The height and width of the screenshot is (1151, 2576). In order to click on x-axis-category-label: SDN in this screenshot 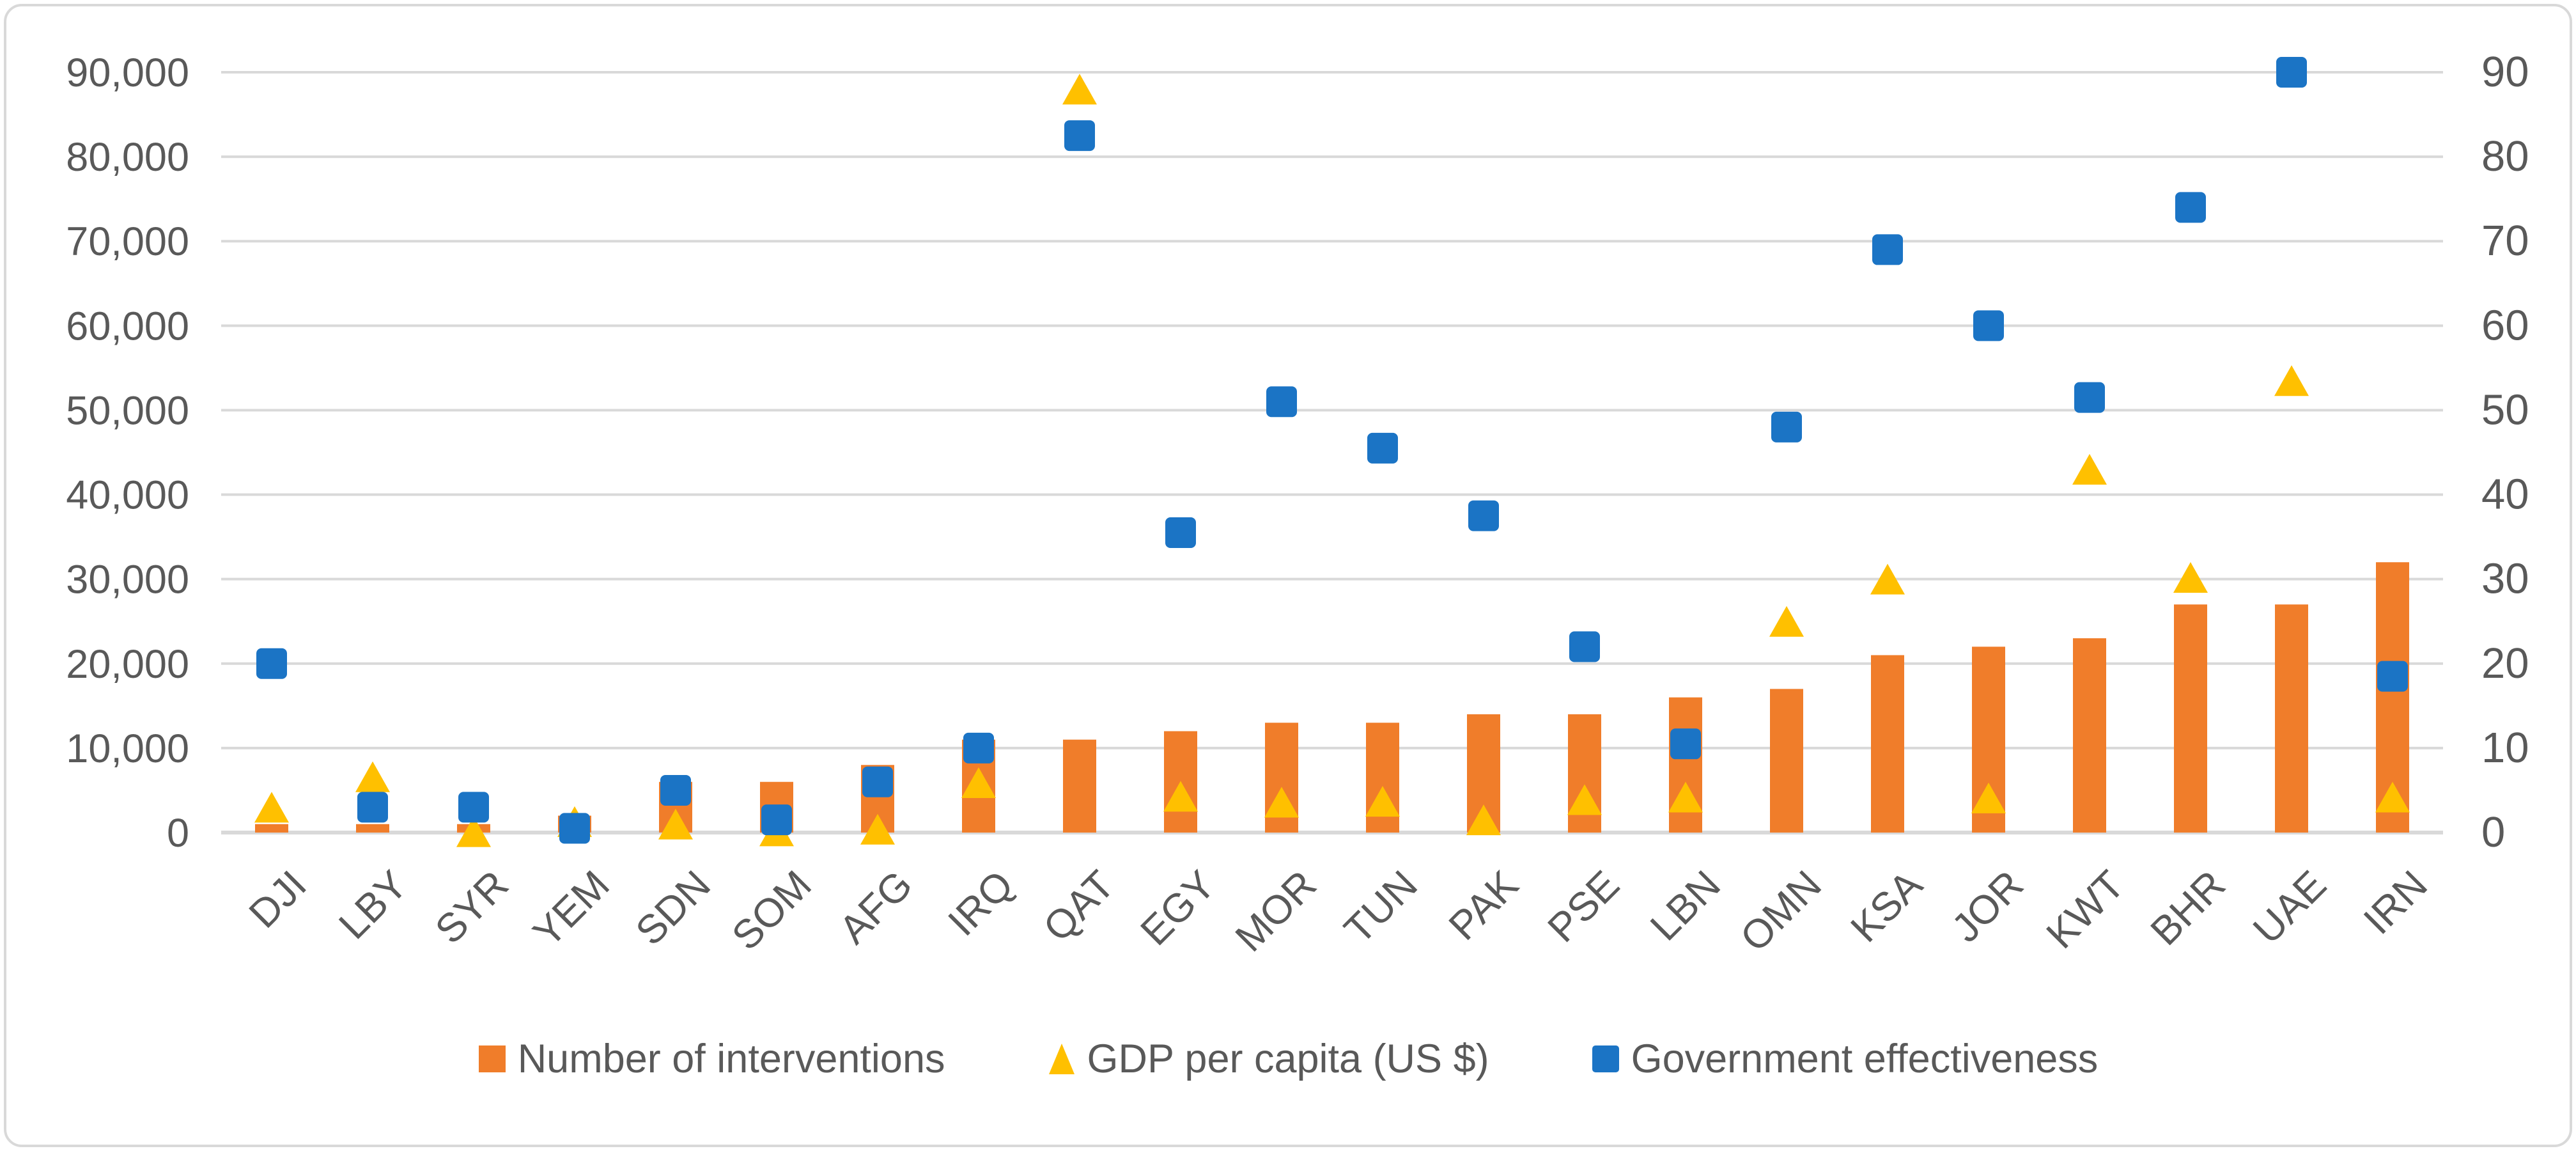, I will do `click(673, 908)`.